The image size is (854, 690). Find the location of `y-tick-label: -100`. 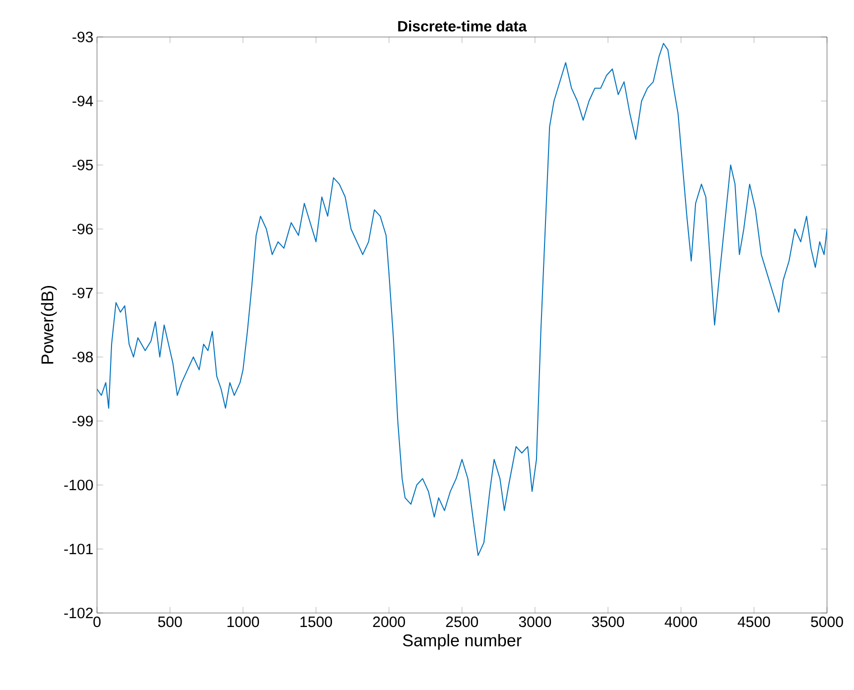

y-tick-label: -100 is located at coordinates (78, 485).